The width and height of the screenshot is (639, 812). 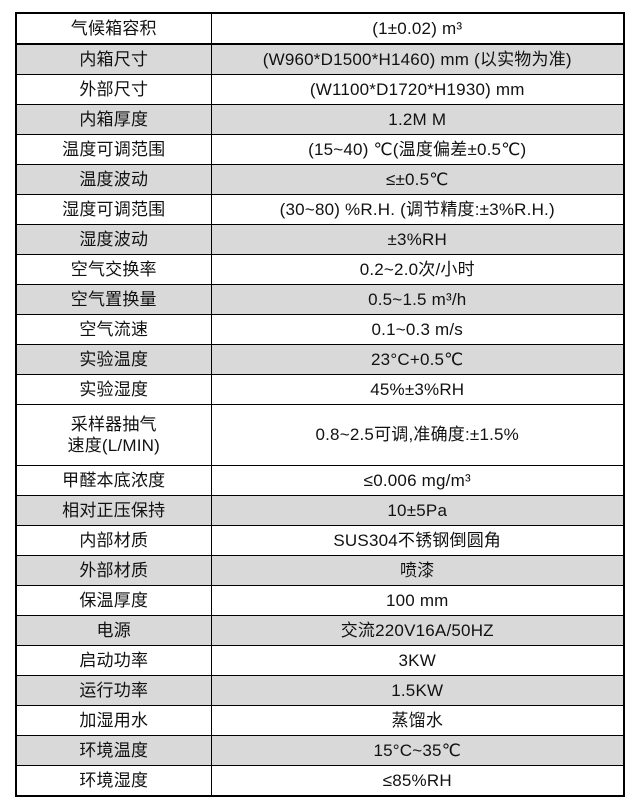 I want to click on param-label: 内箱尺寸, so click(x=113, y=59).